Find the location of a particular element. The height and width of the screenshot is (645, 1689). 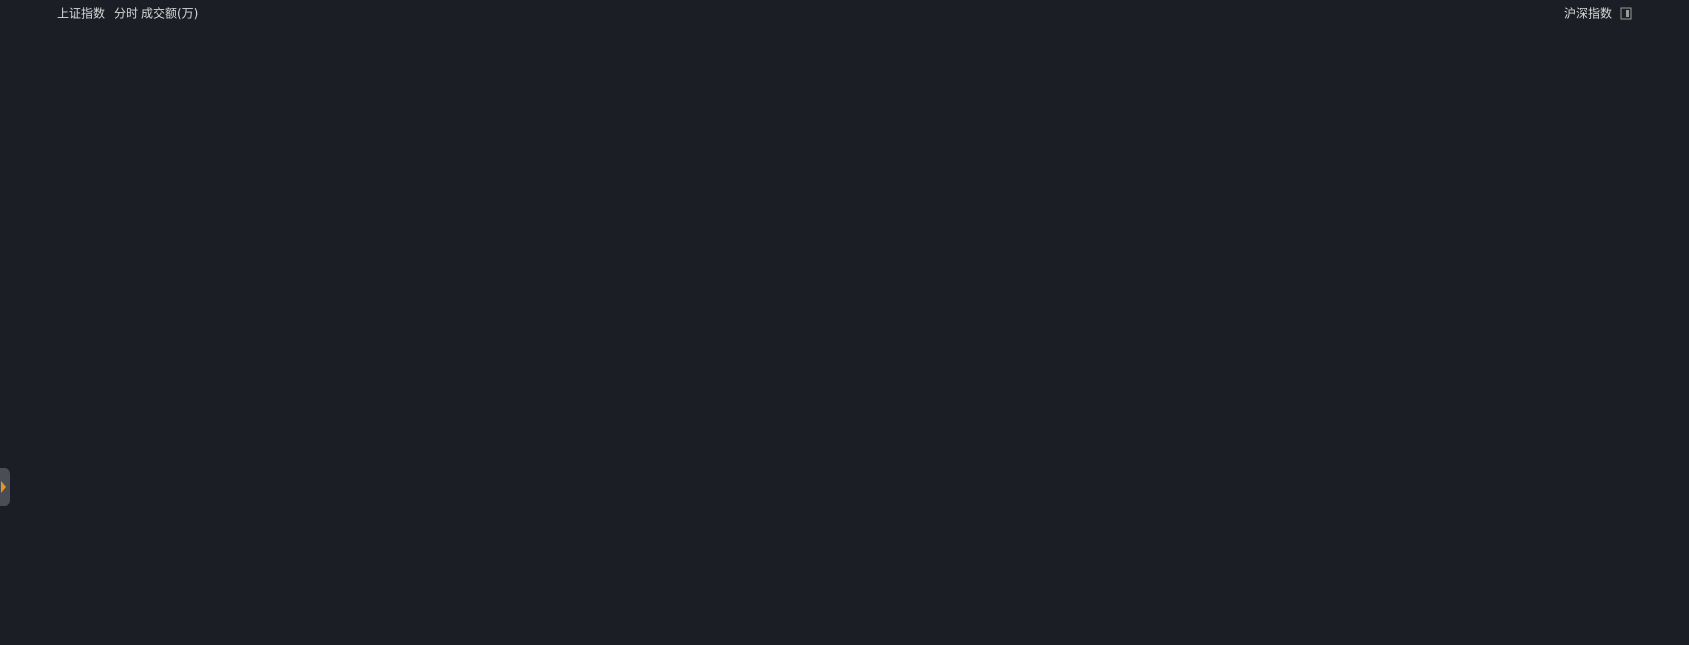

volume-label: 成交额(万) is located at coordinates (169, 13).